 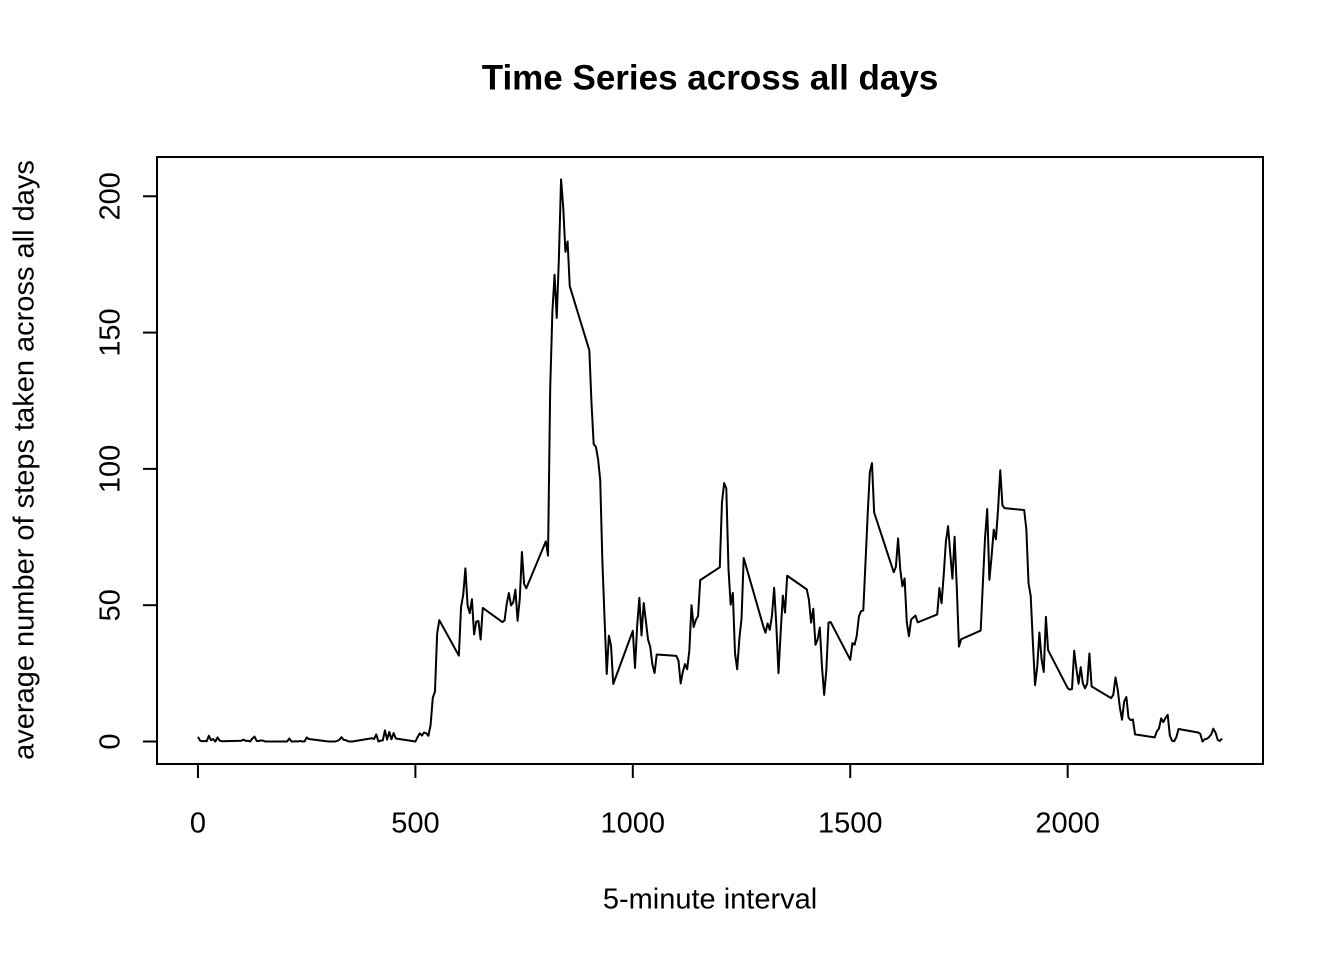 What do you see at coordinates (111, 741) in the screenshot?
I see `y-tick-label: 0` at bounding box center [111, 741].